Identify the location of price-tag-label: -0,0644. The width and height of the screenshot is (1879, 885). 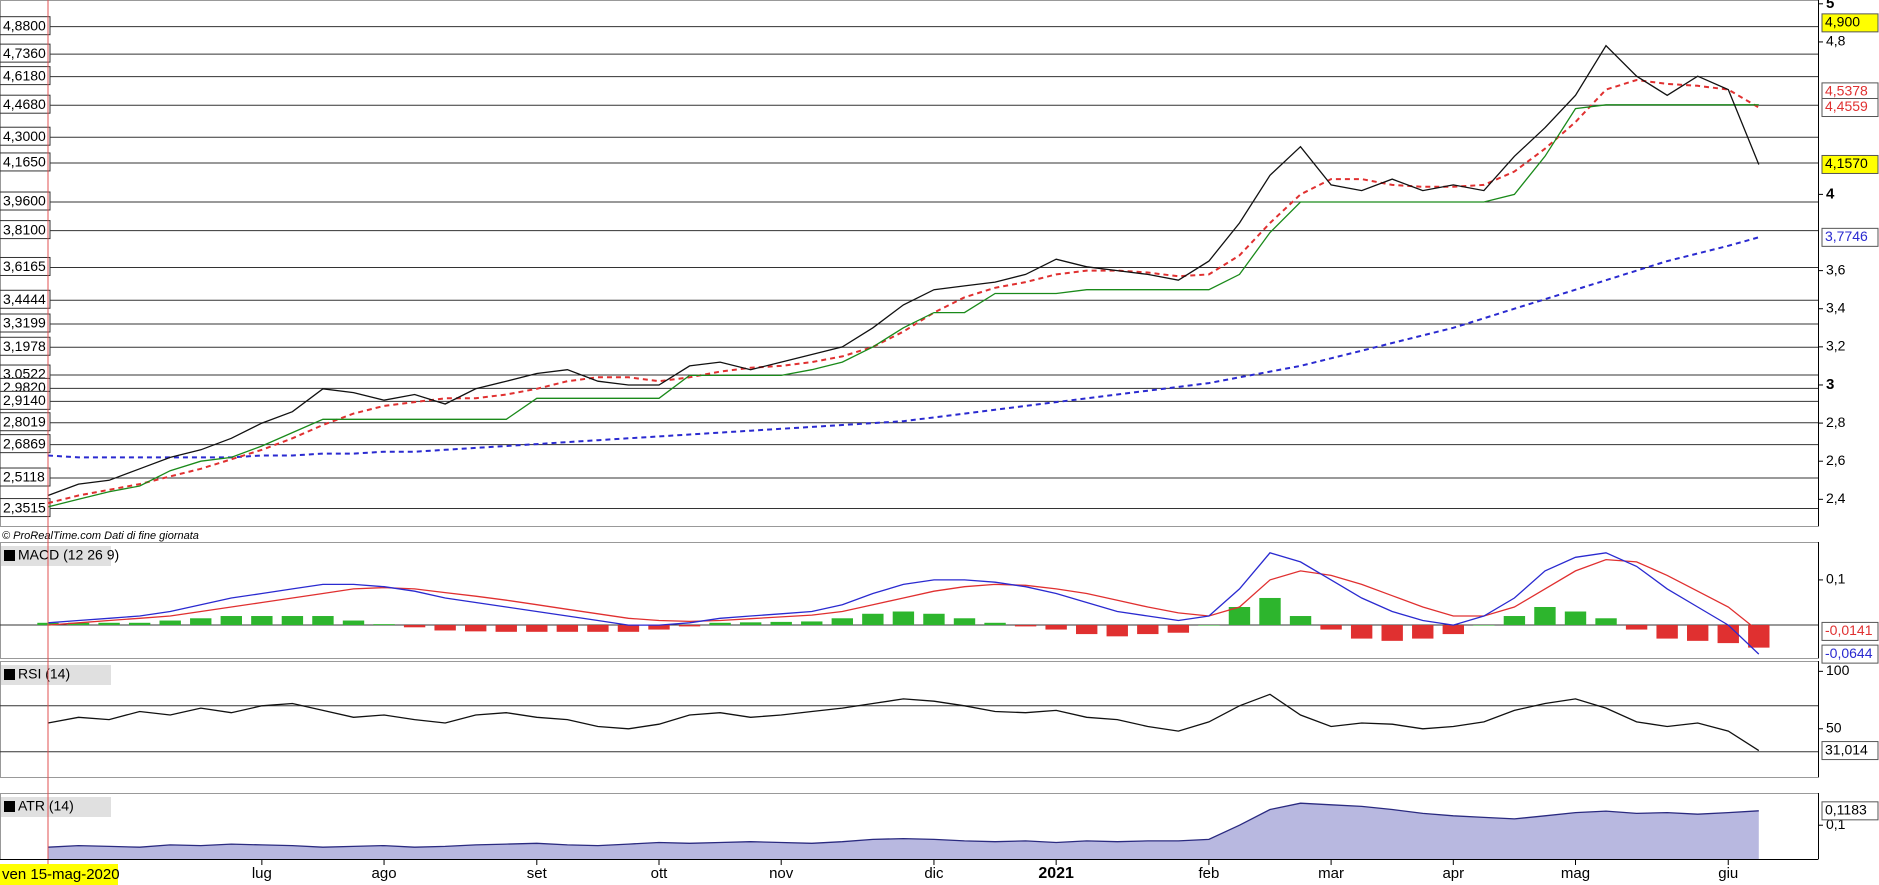
(1849, 653).